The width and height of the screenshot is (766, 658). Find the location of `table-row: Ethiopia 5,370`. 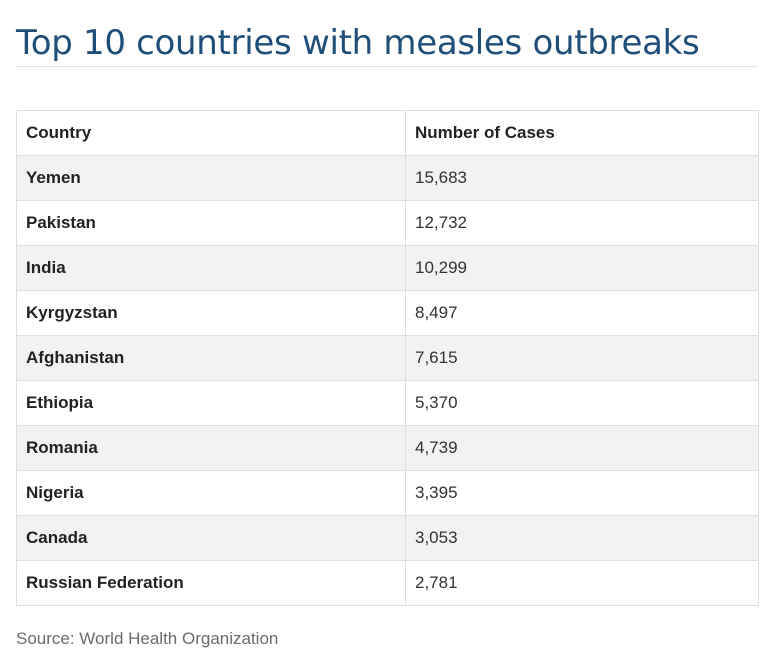

table-row: Ethiopia 5,370 is located at coordinates (387, 403).